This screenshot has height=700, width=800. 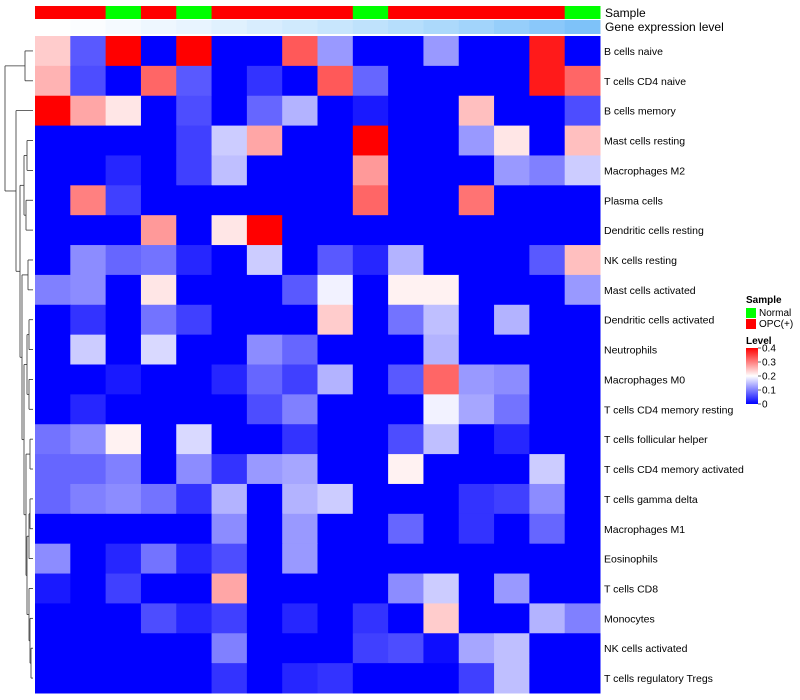 What do you see at coordinates (775, 313) in the screenshot?
I see `legend-label-normal: Normal` at bounding box center [775, 313].